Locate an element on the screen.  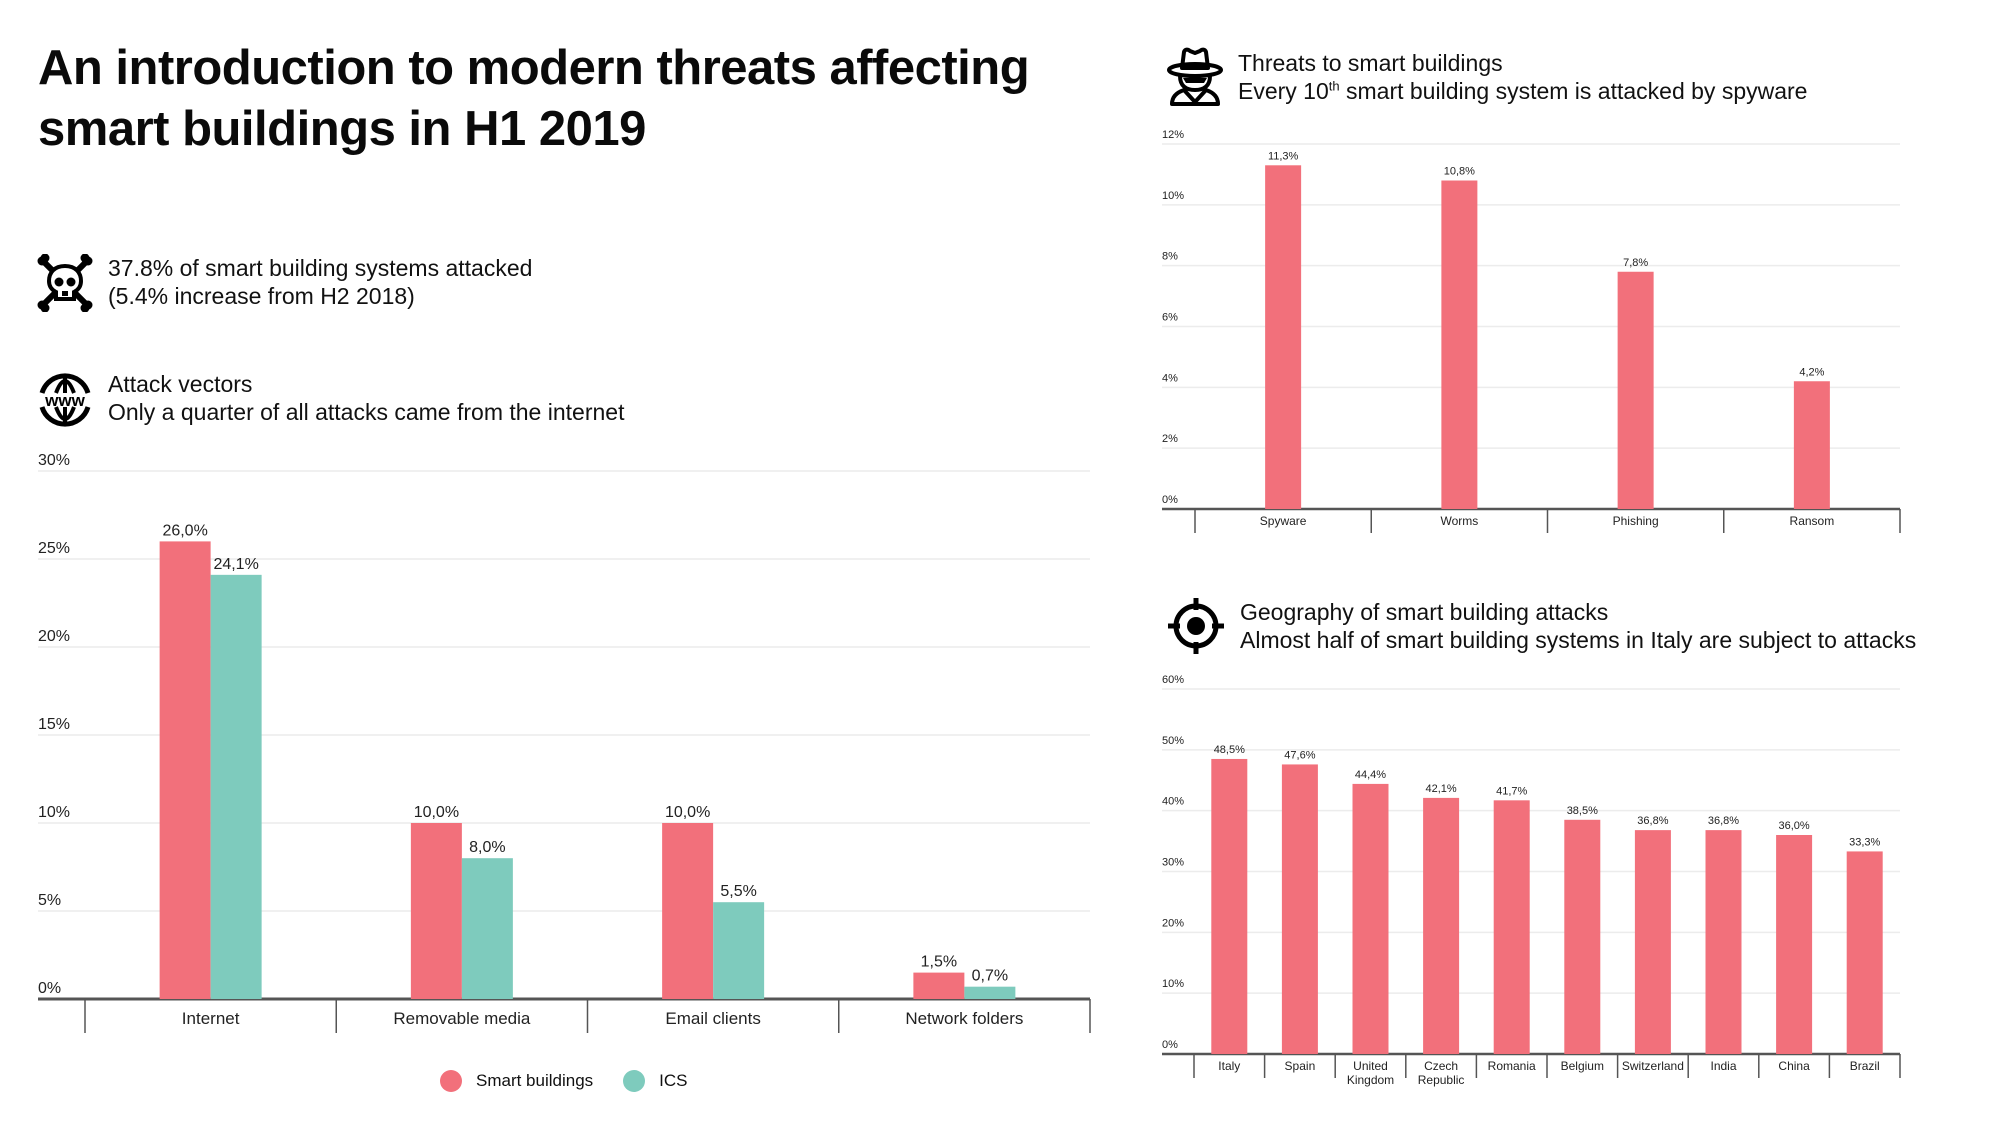
stat-line-2: (5.4% increase from H2 2018) is located at coordinates (261, 296).